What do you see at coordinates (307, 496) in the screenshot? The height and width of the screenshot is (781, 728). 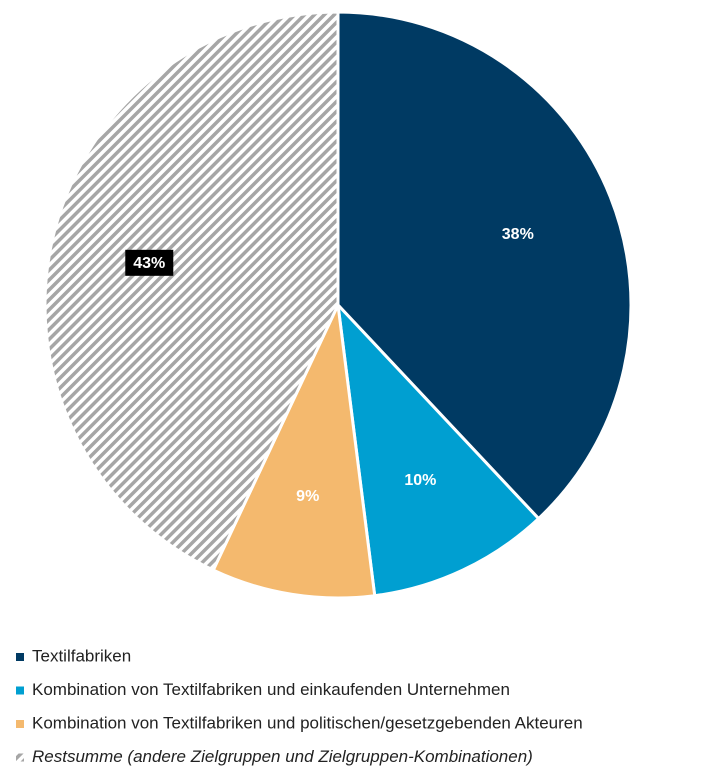 I see `data-label: 9%` at bounding box center [307, 496].